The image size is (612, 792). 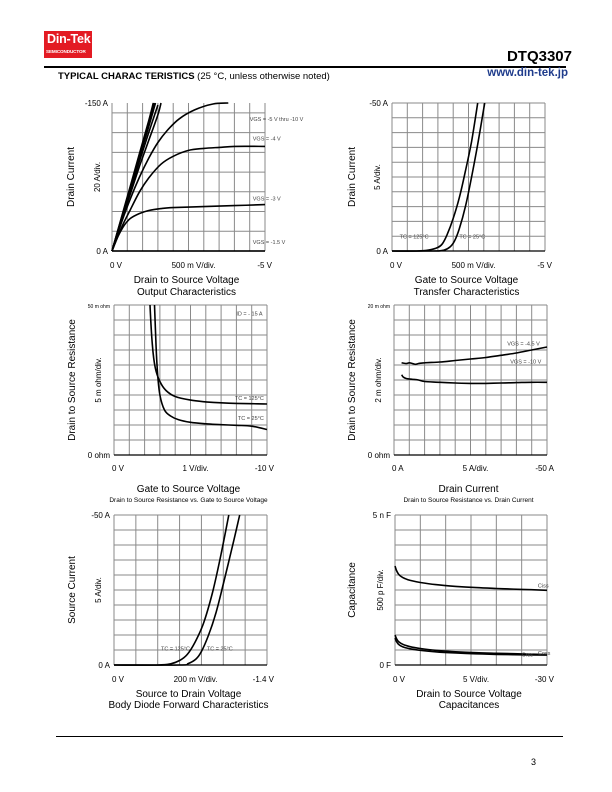 I want to click on section-note: (25 °C, unless otherwise noted), so click(x=263, y=76).